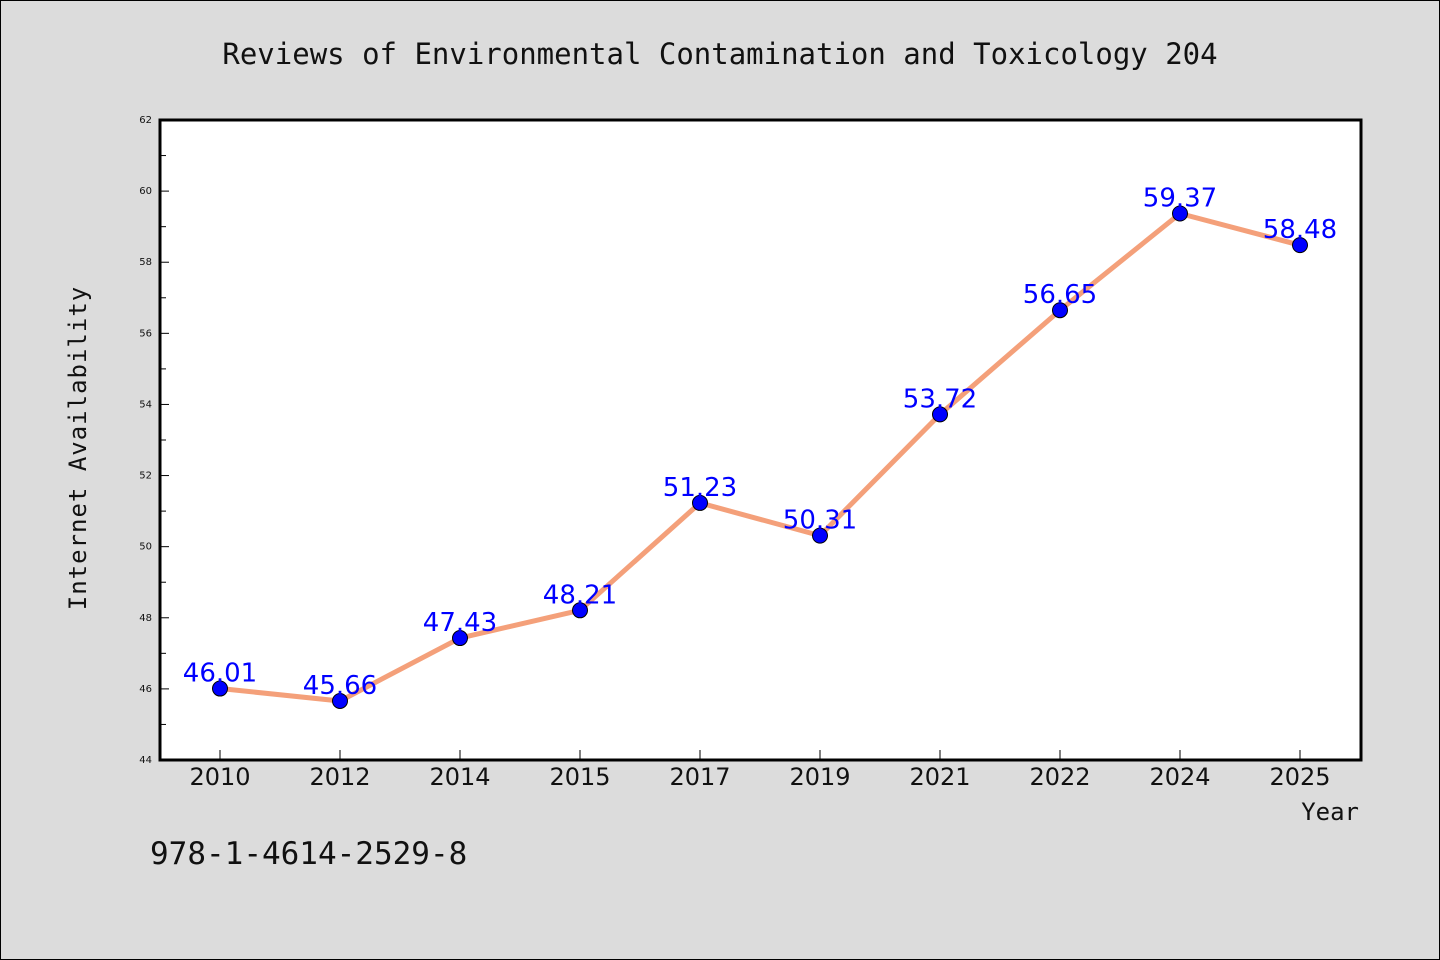  I want to click on y-tick-label: 50, so click(145, 547).